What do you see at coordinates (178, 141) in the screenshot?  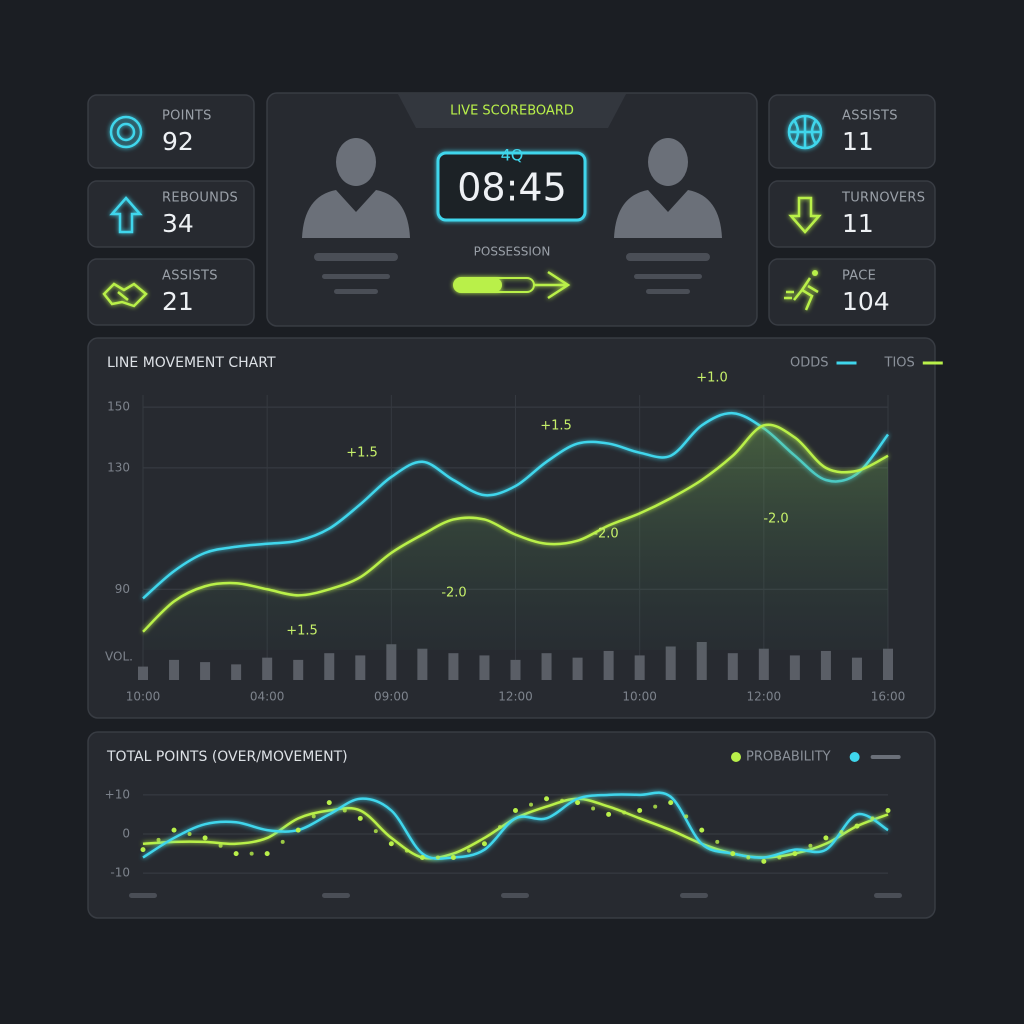 I see `stat-value: 92` at bounding box center [178, 141].